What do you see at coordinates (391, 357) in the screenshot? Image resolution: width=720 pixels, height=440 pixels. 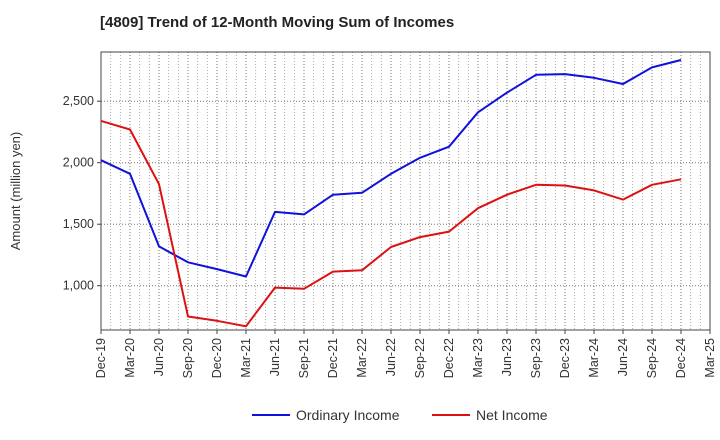 I see `x-tick-label: Jun-22` at bounding box center [391, 357].